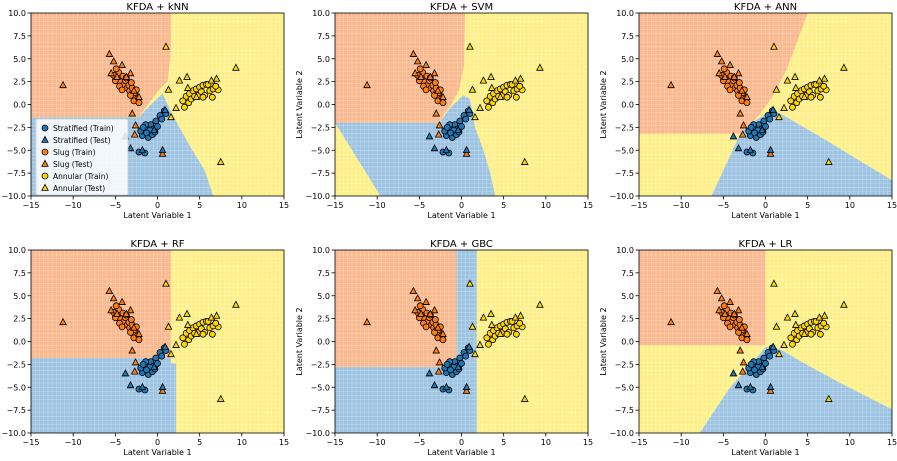 This screenshot has width=897, height=461. Describe the element at coordinates (317, 433) in the screenshot. I see `y-tick-label: −10.0` at that location.